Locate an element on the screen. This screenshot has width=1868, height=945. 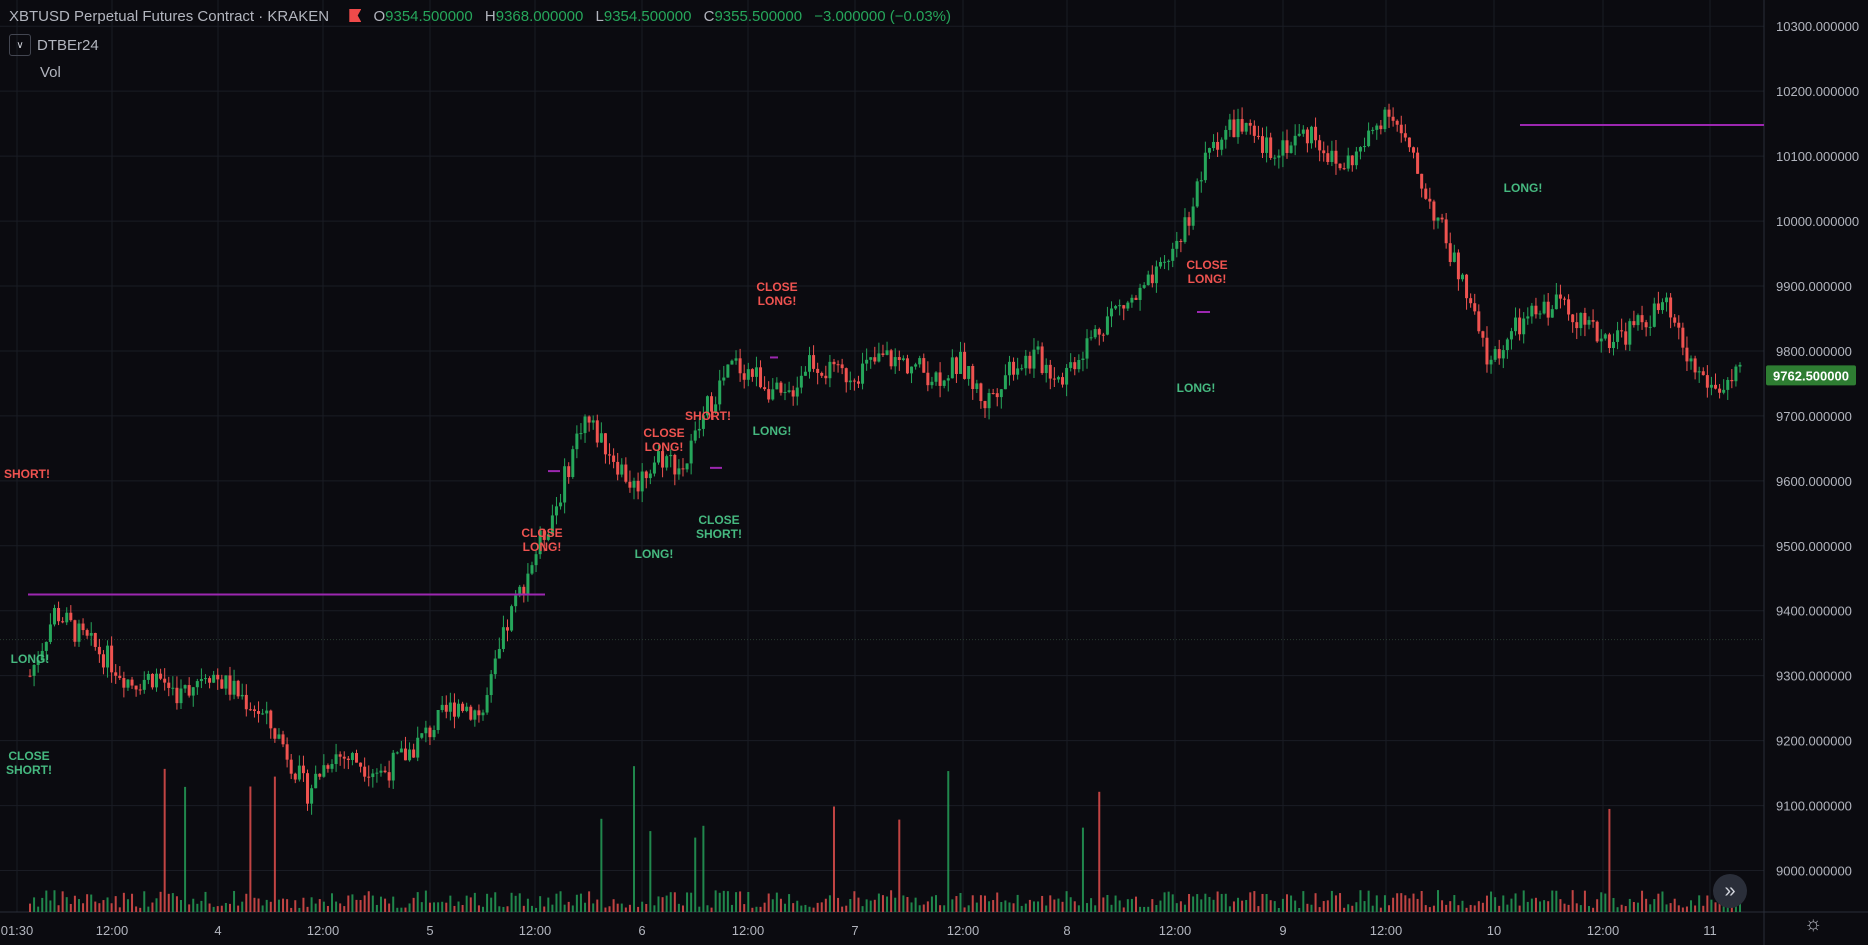
volume-indicator-label: Vol is located at coordinates (50, 72).